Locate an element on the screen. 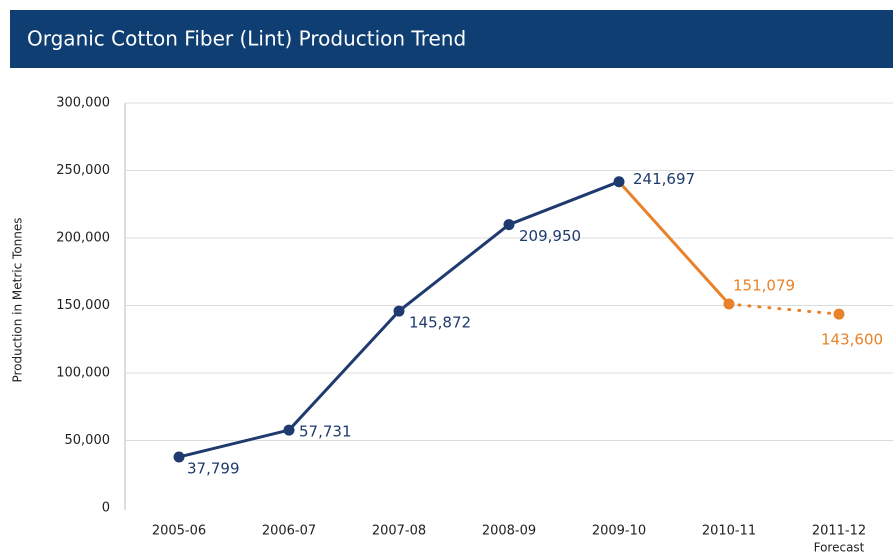 This screenshot has height=556, width=893. data-label: 57,731 is located at coordinates (325, 432).